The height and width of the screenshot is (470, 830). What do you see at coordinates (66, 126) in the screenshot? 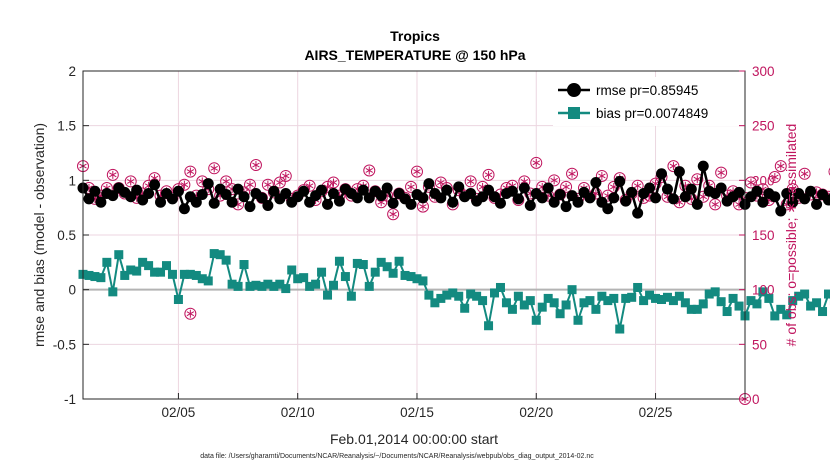
I see `y-tick-label: 1.5` at bounding box center [66, 126].